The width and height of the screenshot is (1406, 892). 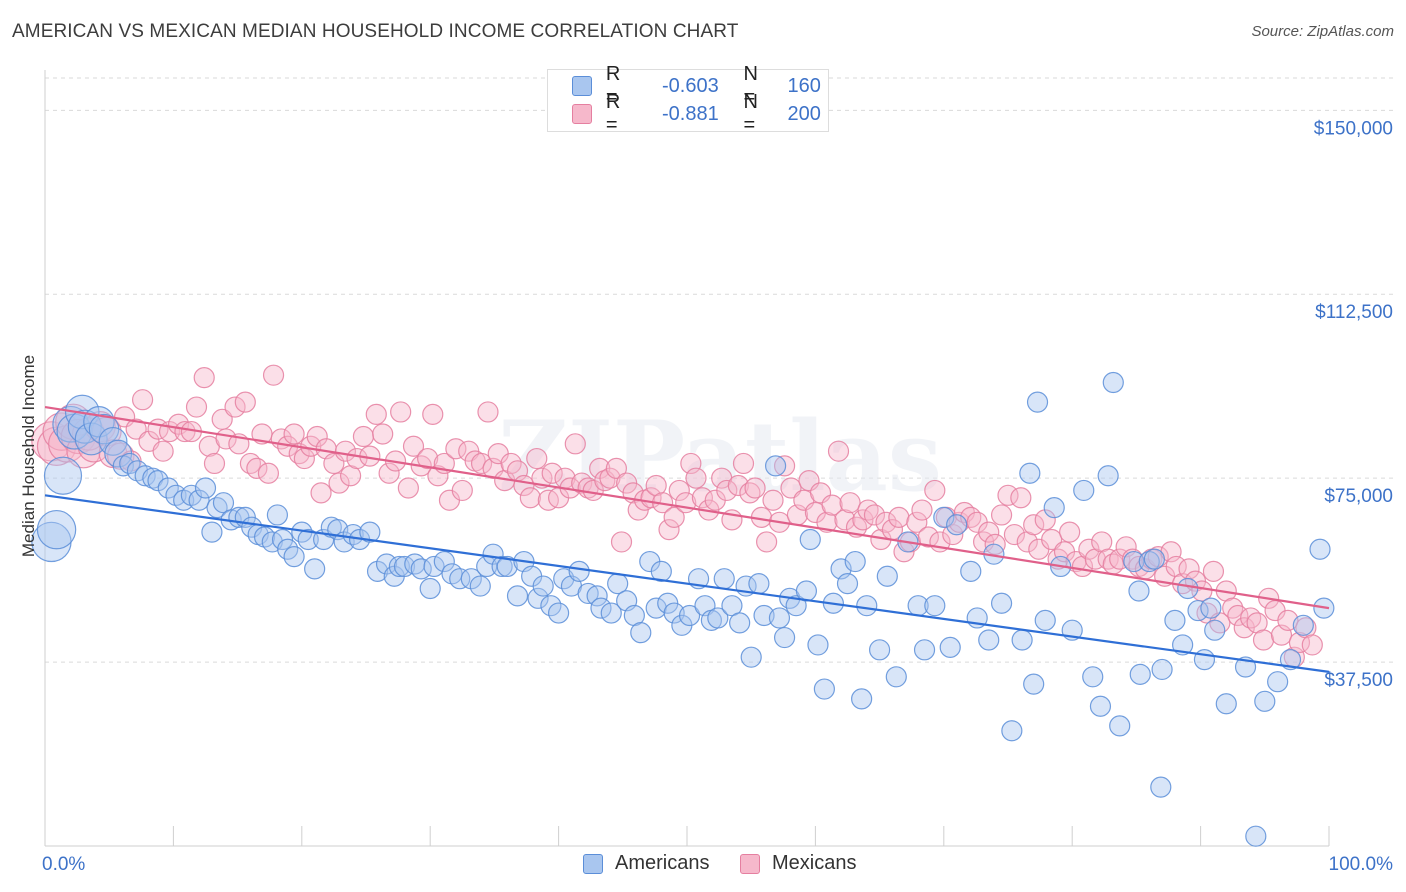 What do you see at coordinates (28, 456) in the screenshot?
I see `y-axis-label: Median Household Income` at bounding box center [28, 456].